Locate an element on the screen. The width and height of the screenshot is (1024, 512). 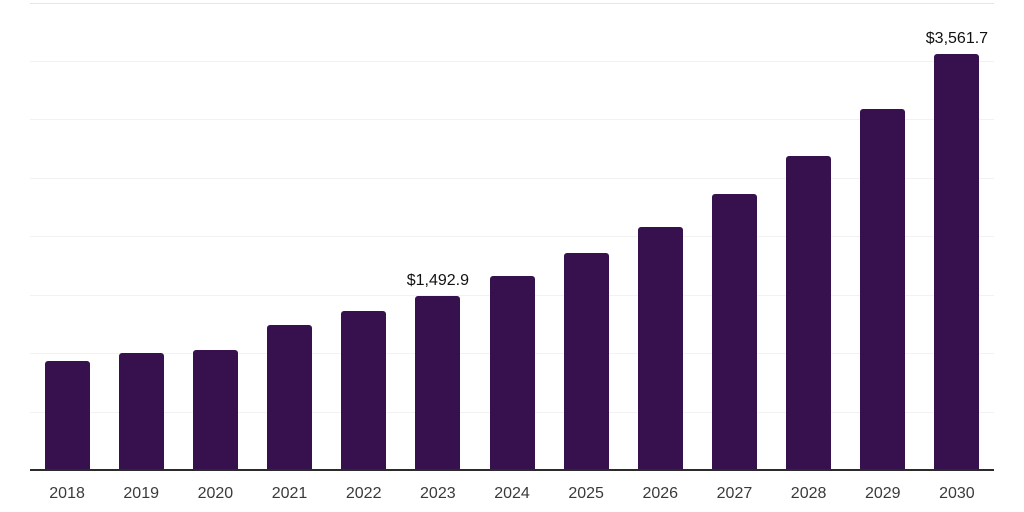
gridline-2000 is located at coordinates (512, 237).